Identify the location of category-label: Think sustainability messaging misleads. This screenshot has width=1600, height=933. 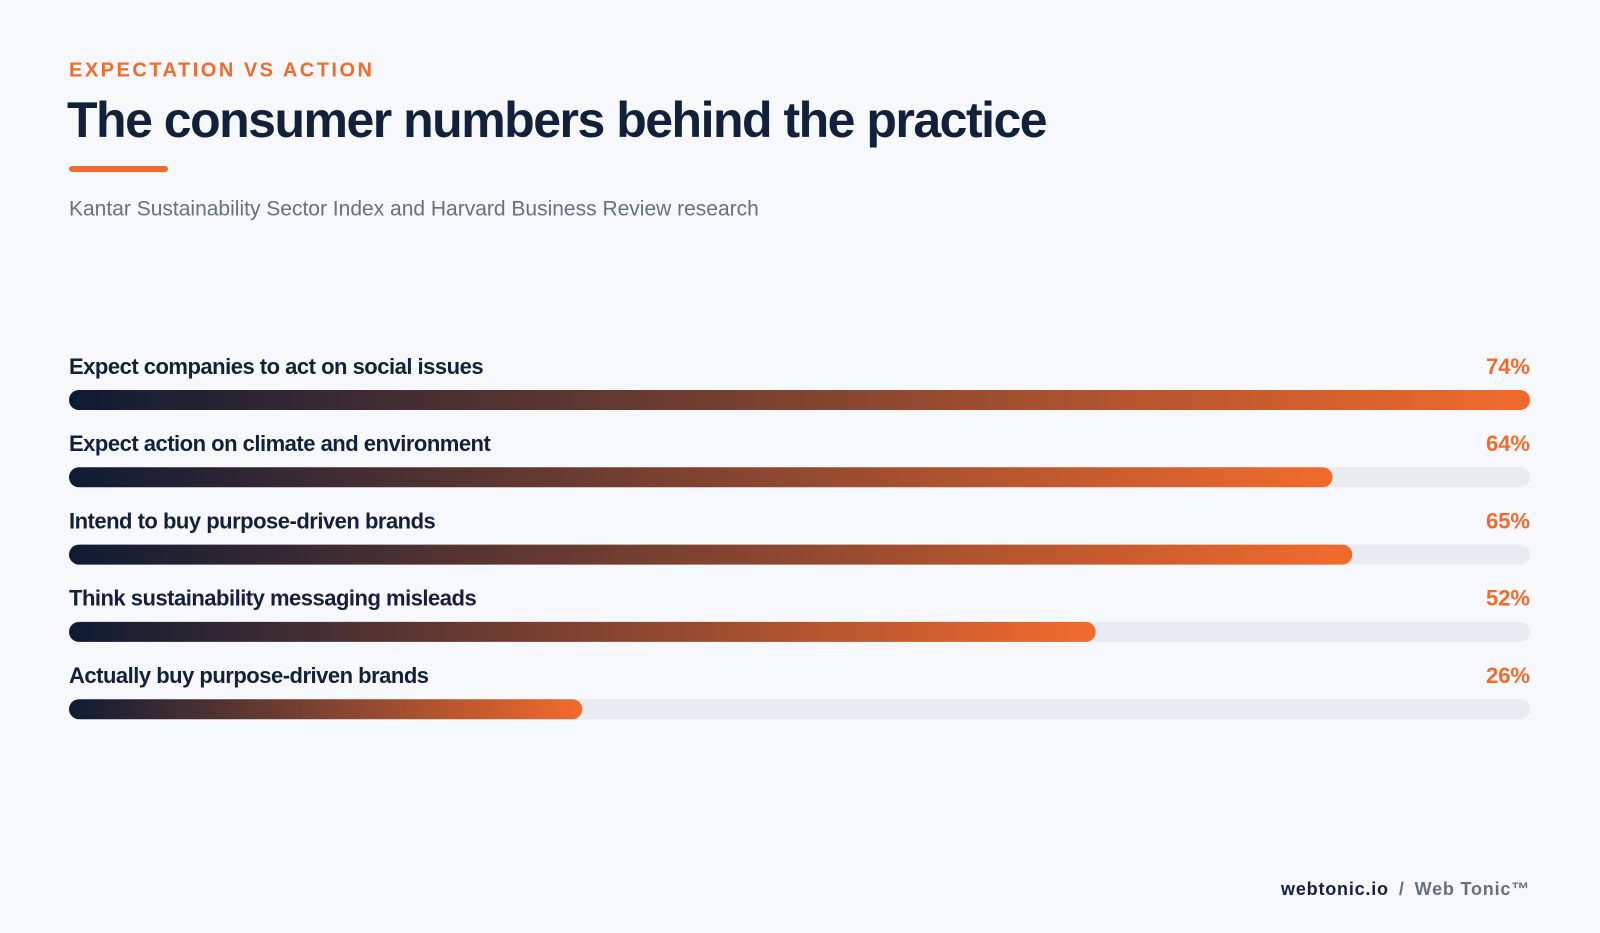
(272, 598).